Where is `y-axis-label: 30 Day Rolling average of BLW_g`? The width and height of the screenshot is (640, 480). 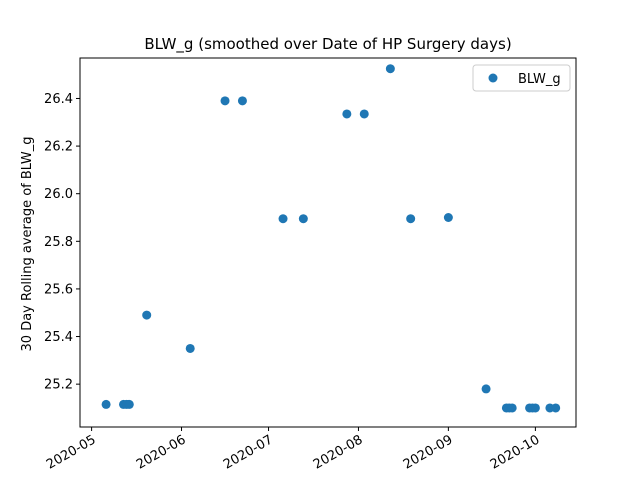
y-axis-label: 30 Day Rolling average of BLW_g is located at coordinates (27, 244).